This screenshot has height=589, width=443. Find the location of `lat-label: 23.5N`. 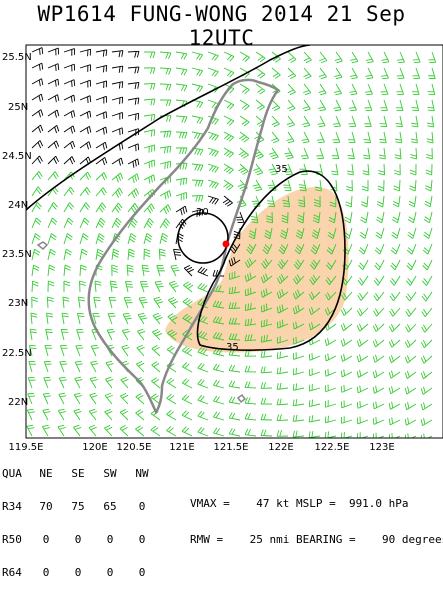

lat-label: 23.5N is located at coordinates (17, 254).